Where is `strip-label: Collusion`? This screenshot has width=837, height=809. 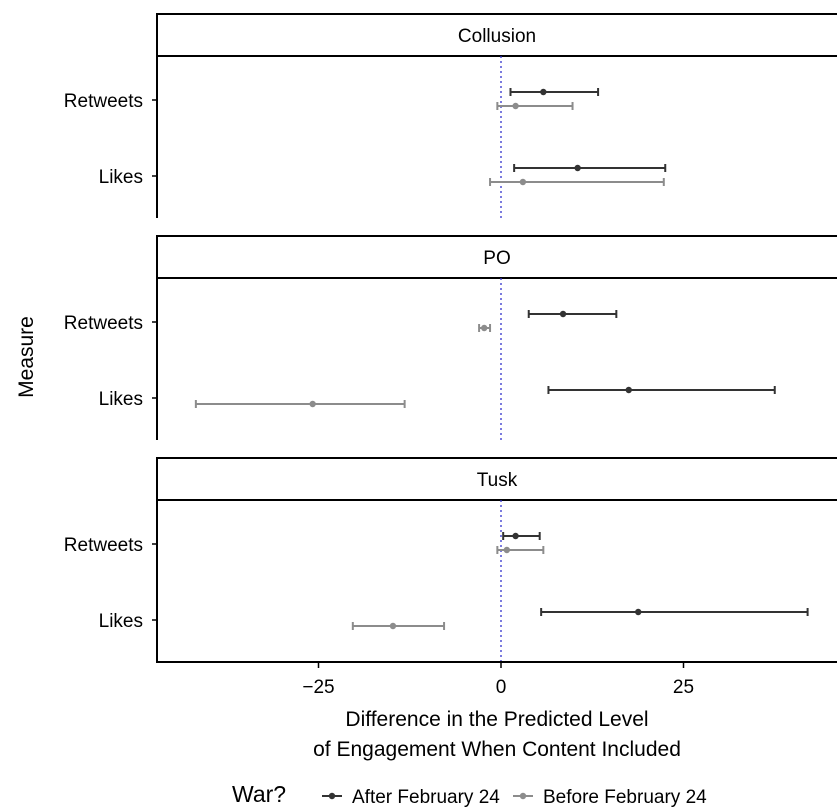 strip-label: Collusion is located at coordinates (497, 36).